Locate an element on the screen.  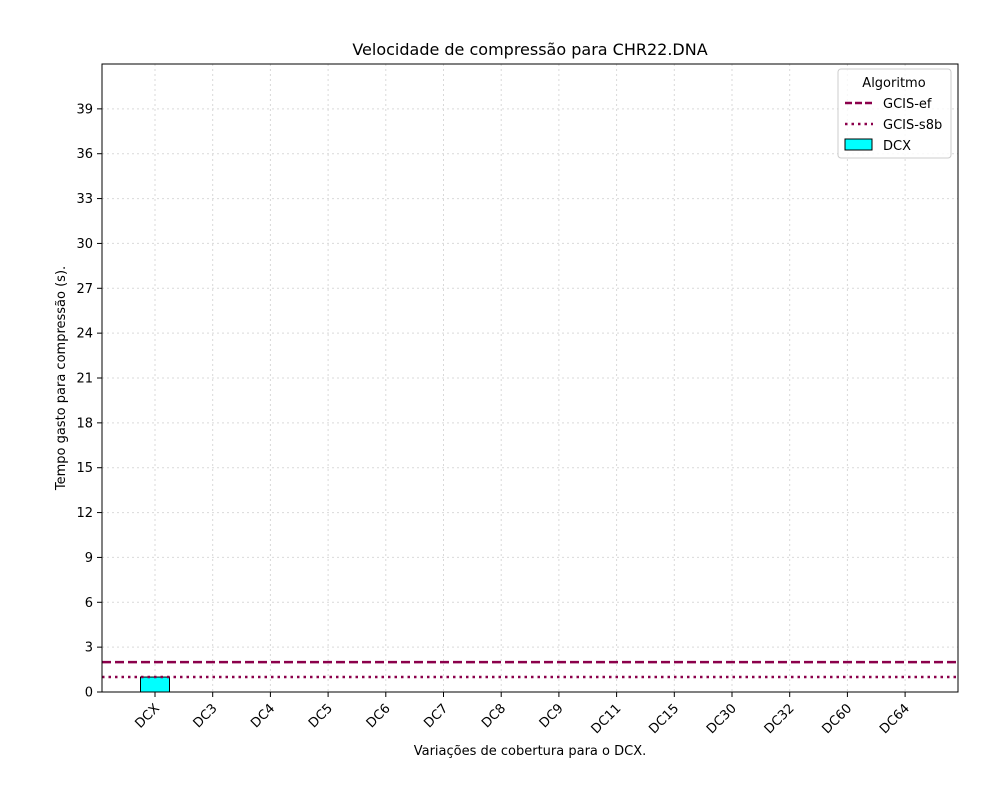
x-tick-label: DC60 is located at coordinates (837, 719).